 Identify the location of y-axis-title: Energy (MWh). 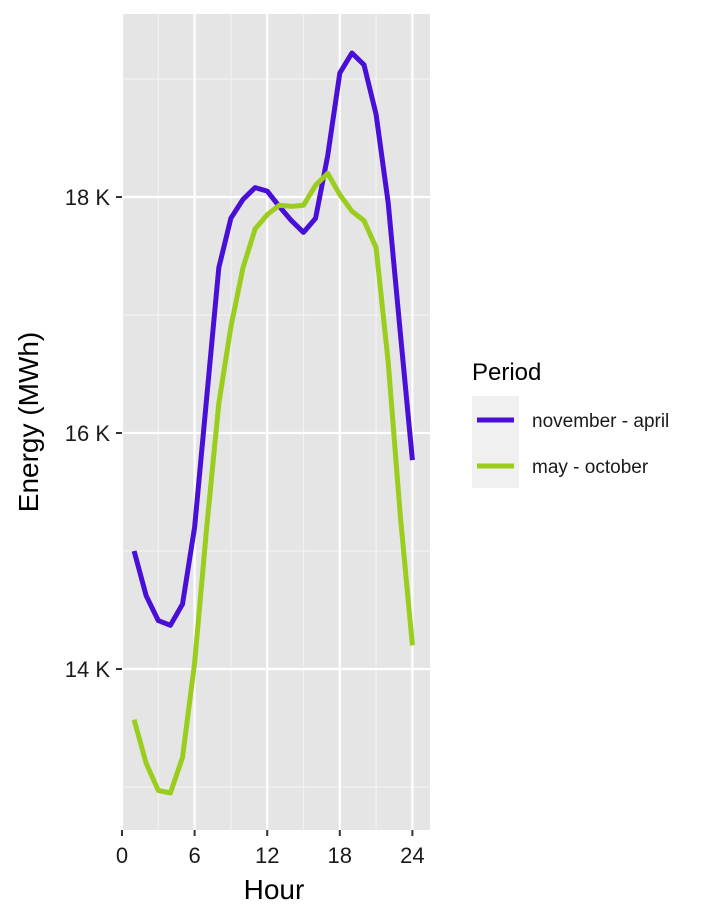
(28, 422).